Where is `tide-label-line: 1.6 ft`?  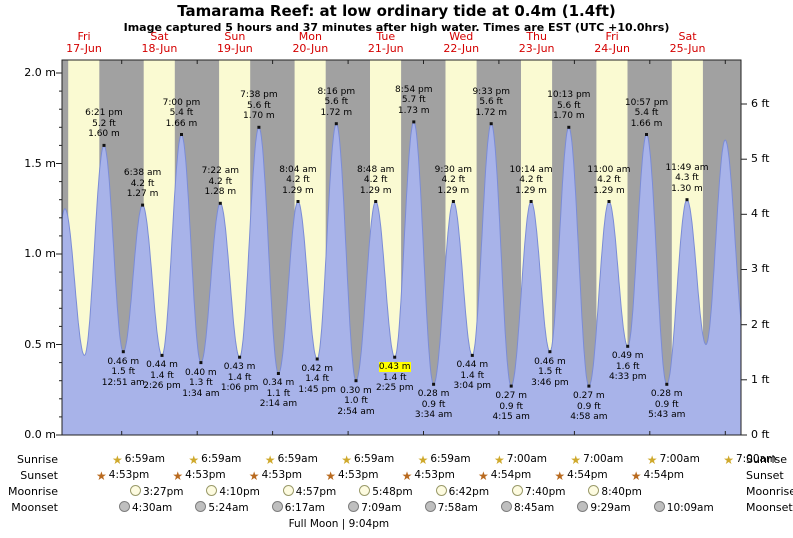
tide-label-line: 1.6 ft is located at coordinates (627, 366).